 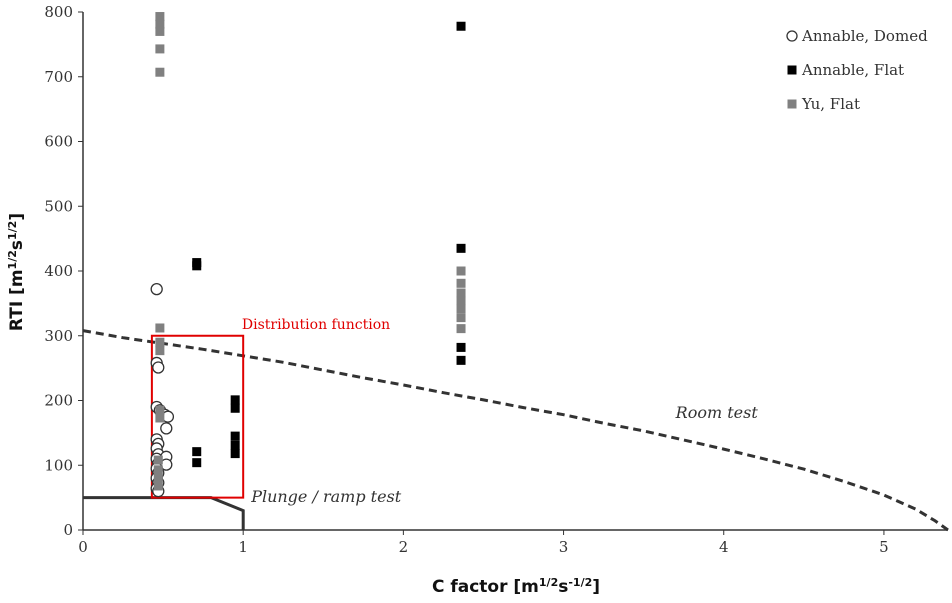 I want to click on x-tick-label: 1, so click(x=243, y=547).